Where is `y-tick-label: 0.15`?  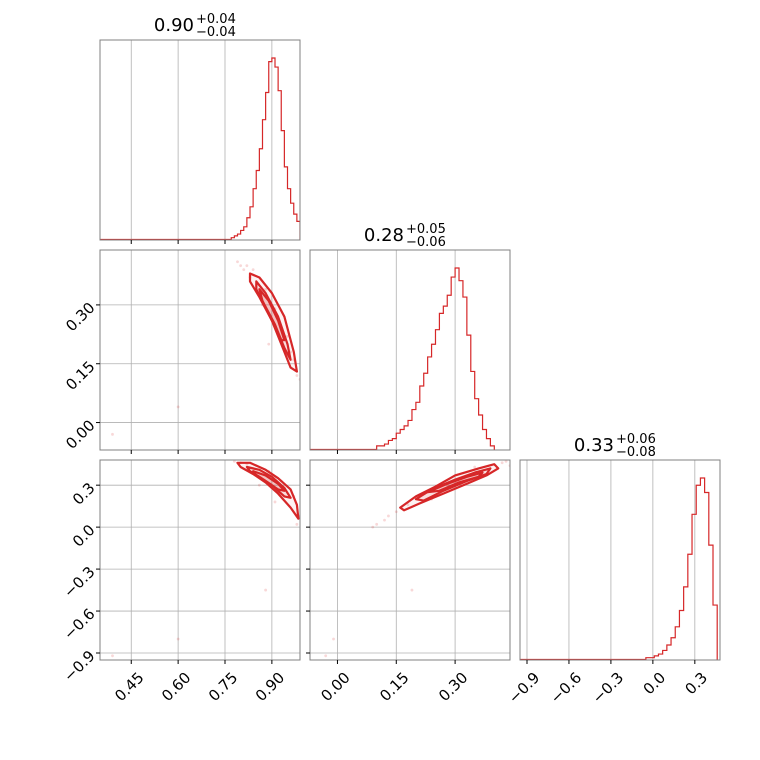
y-tick-label: 0.15 is located at coordinates (80, 376).